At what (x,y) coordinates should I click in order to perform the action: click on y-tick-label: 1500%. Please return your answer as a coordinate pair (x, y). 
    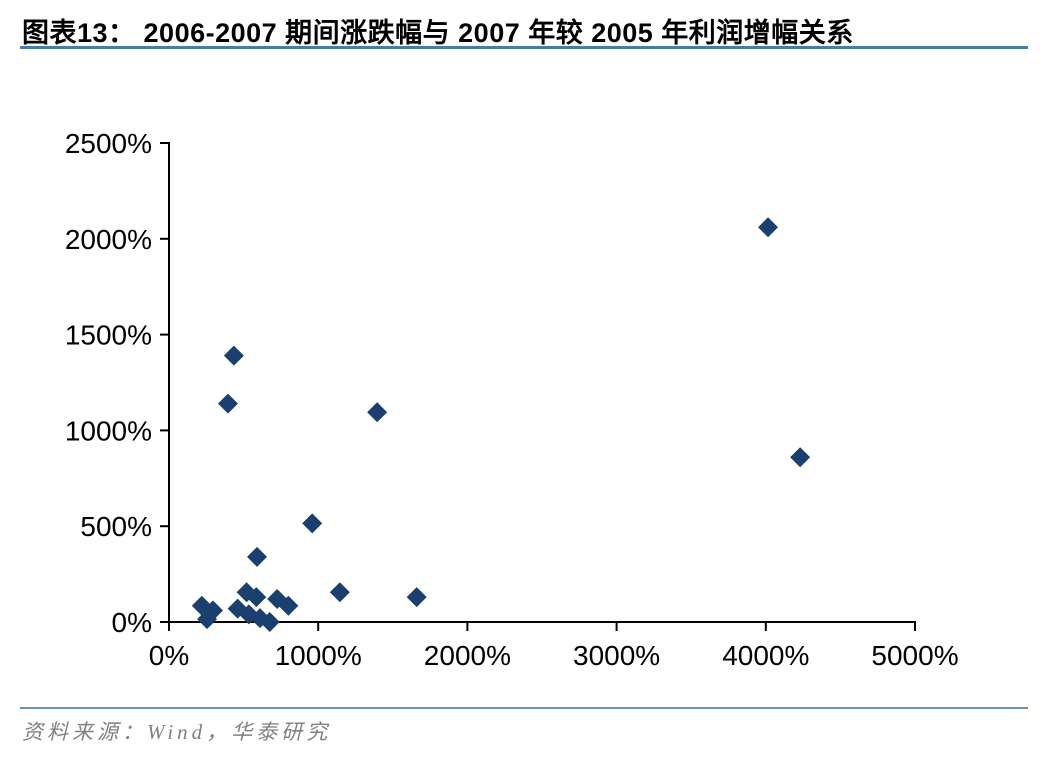
    Looking at the image, I should click on (108, 335).